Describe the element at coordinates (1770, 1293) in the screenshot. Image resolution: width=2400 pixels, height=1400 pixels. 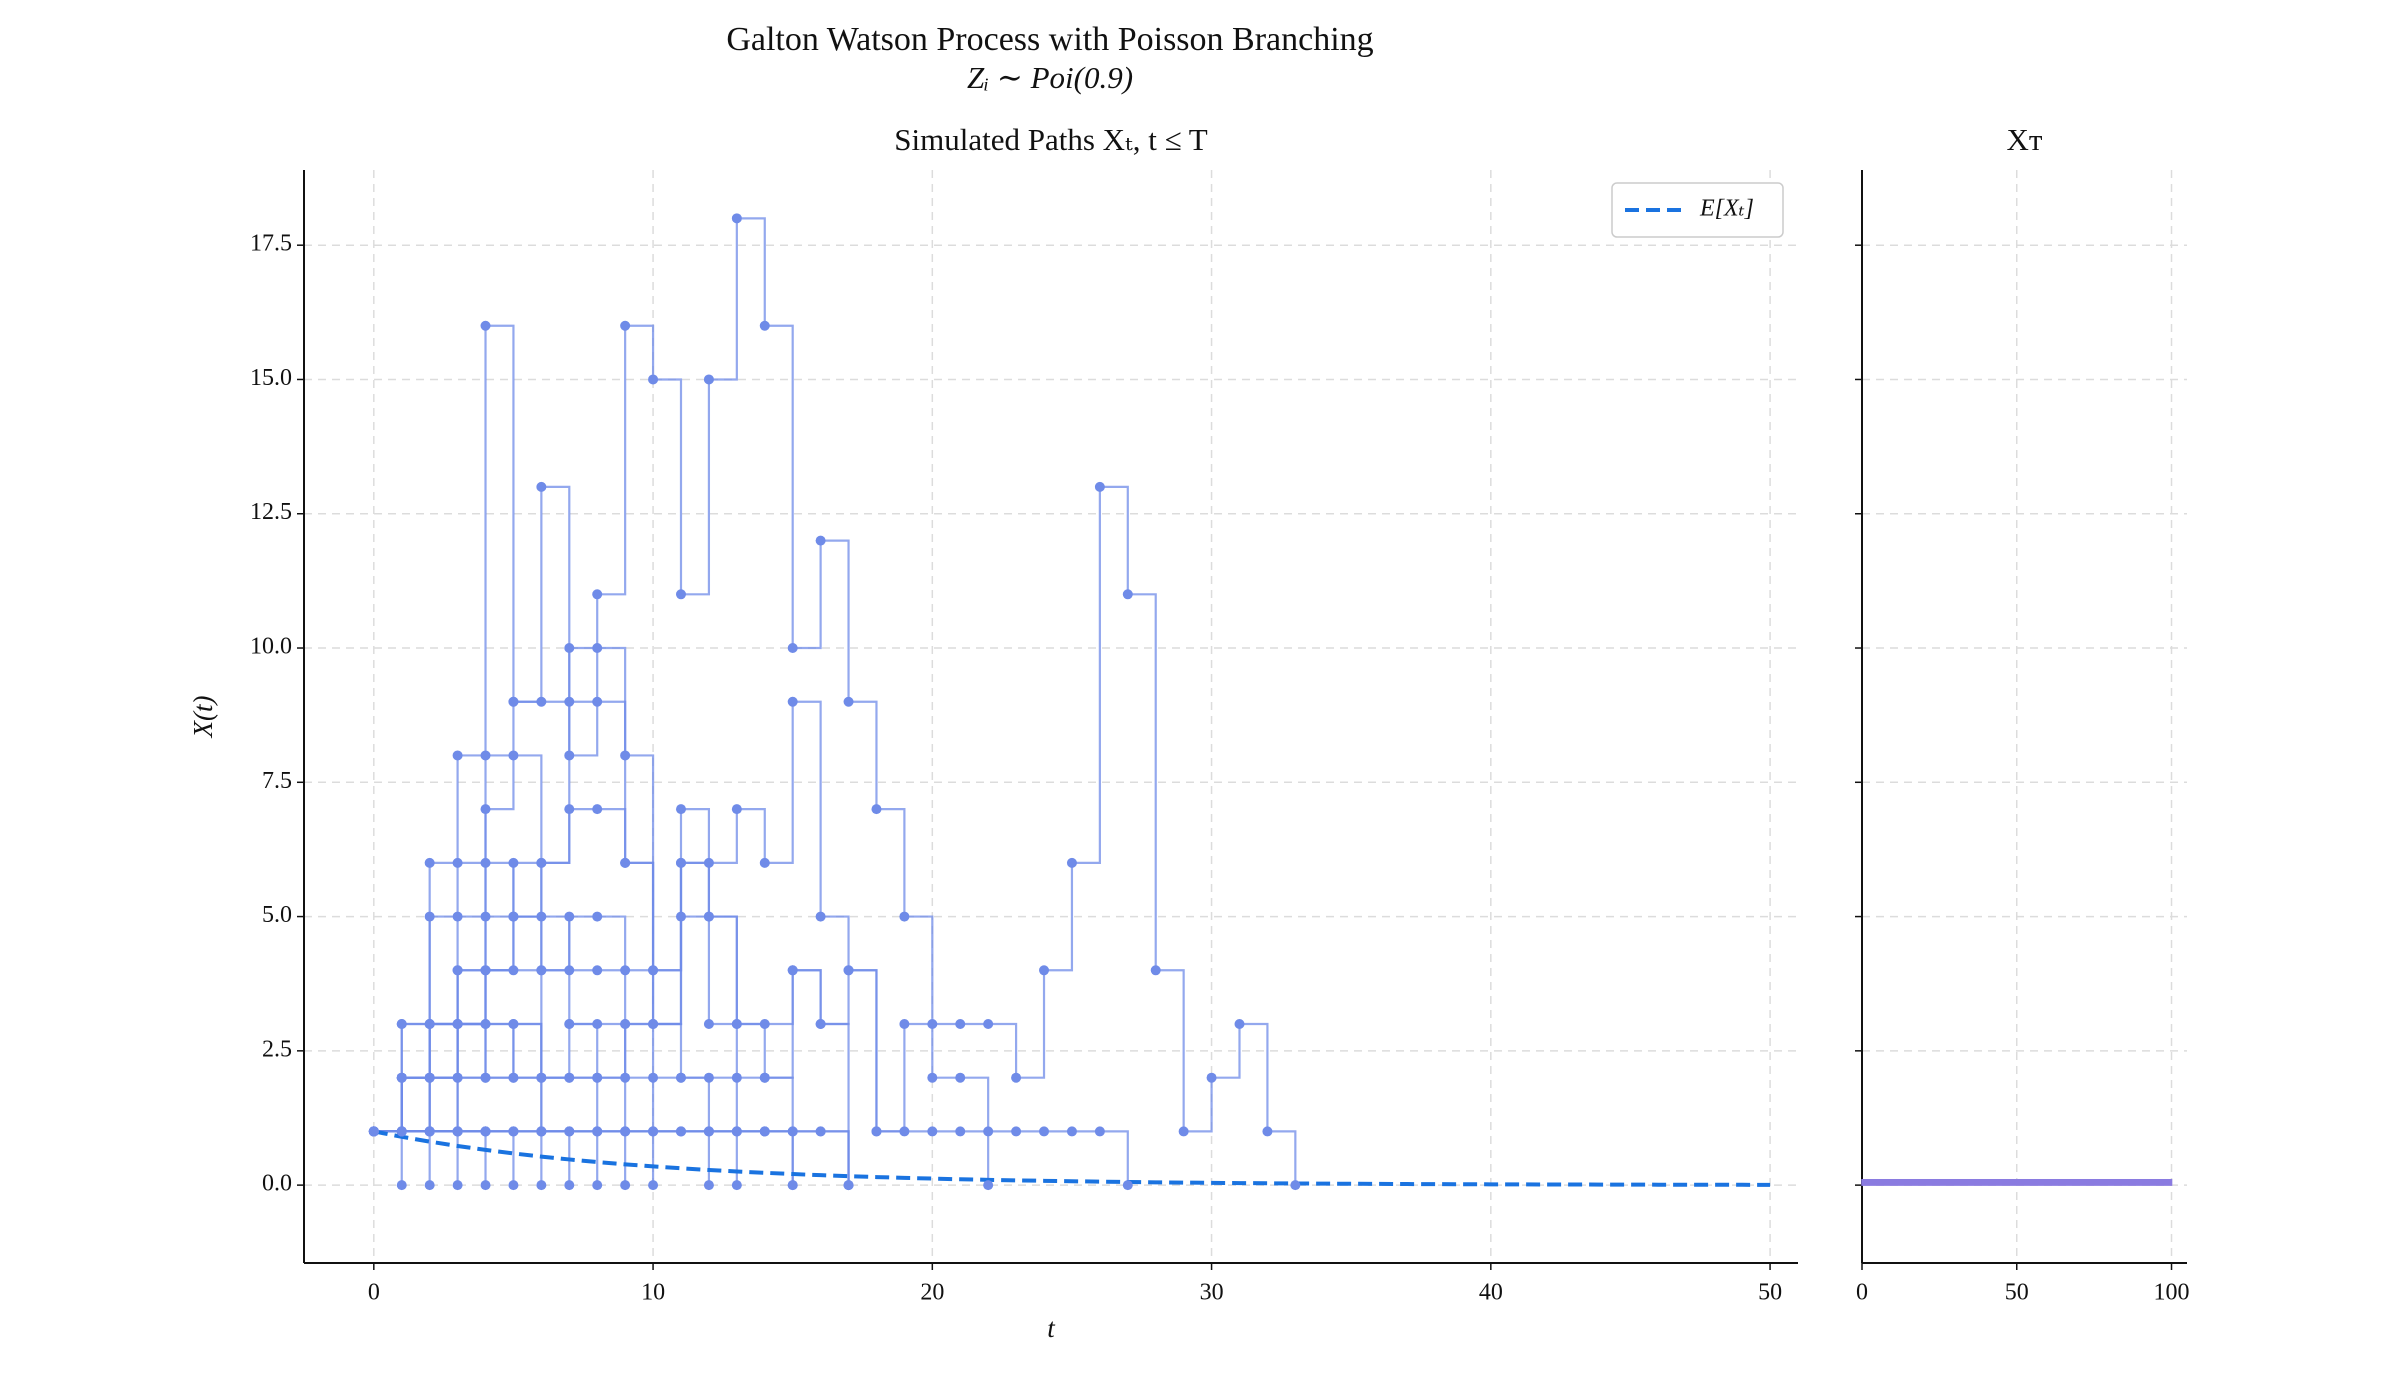
I see `x-tick-label: 50` at that location.